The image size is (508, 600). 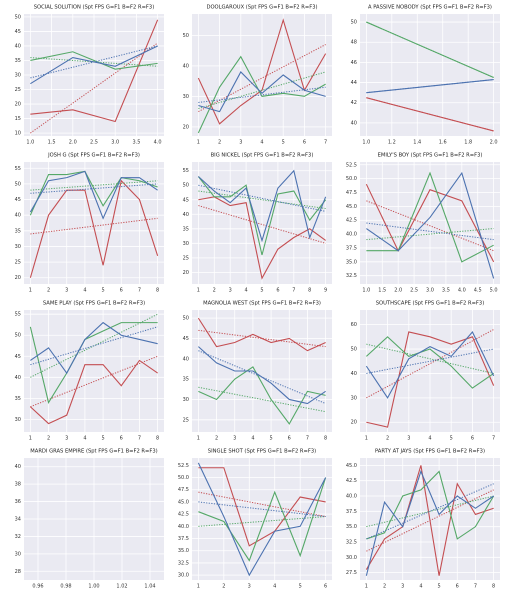 I want to click on x-tick-label: 2.0, so click(x=398, y=291).